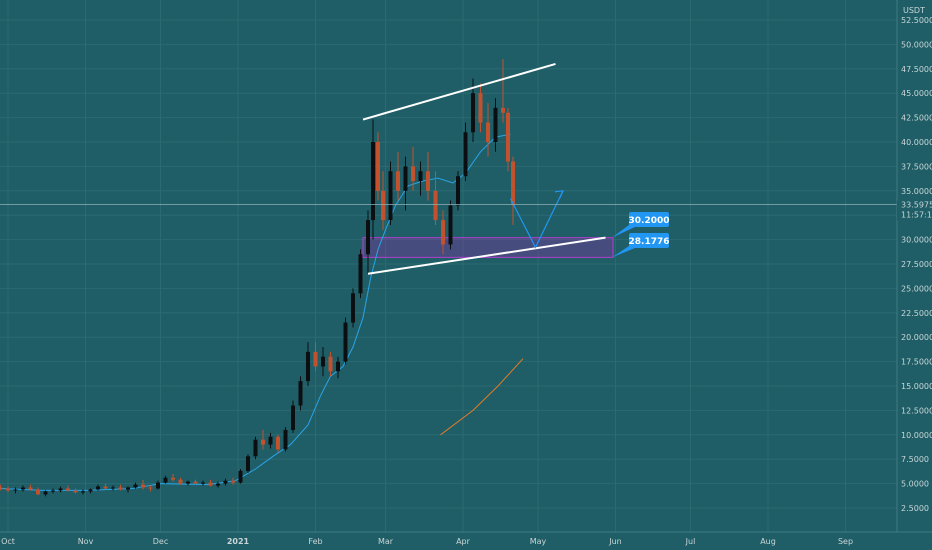  I want to click on projection-path, so click(536, 219).